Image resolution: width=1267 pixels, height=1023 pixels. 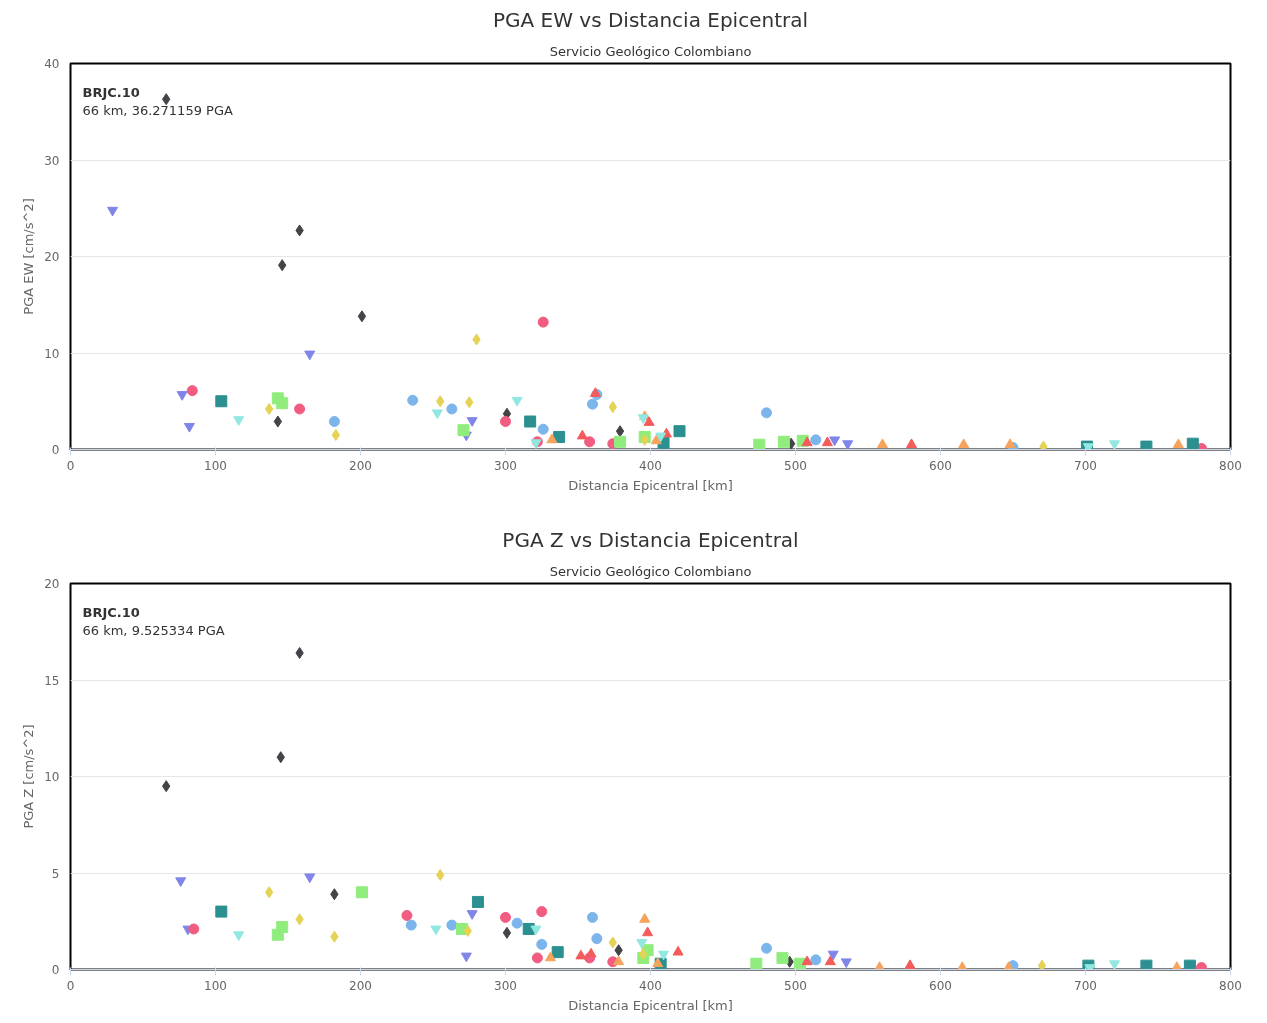 I want to click on annotation: 66 km, 36.271159 PGA, so click(x=157, y=110).